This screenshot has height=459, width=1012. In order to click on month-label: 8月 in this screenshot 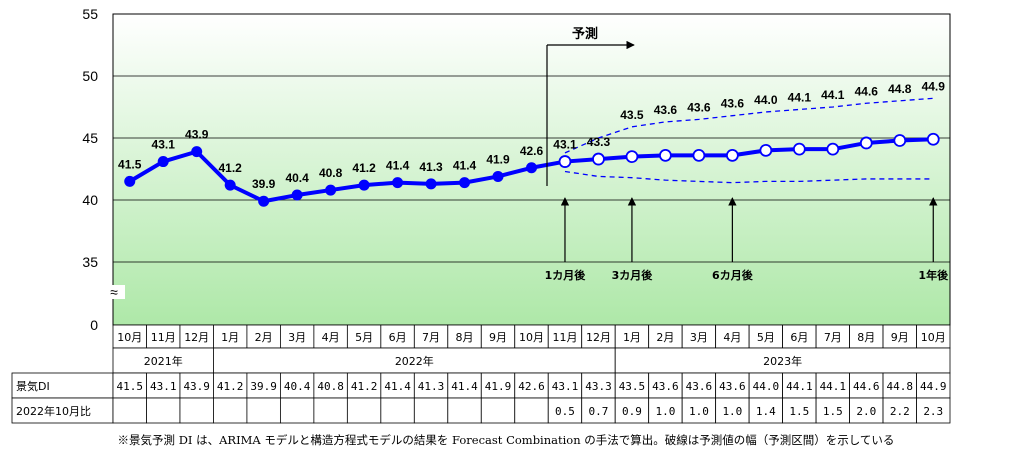, I will do `click(866, 337)`.